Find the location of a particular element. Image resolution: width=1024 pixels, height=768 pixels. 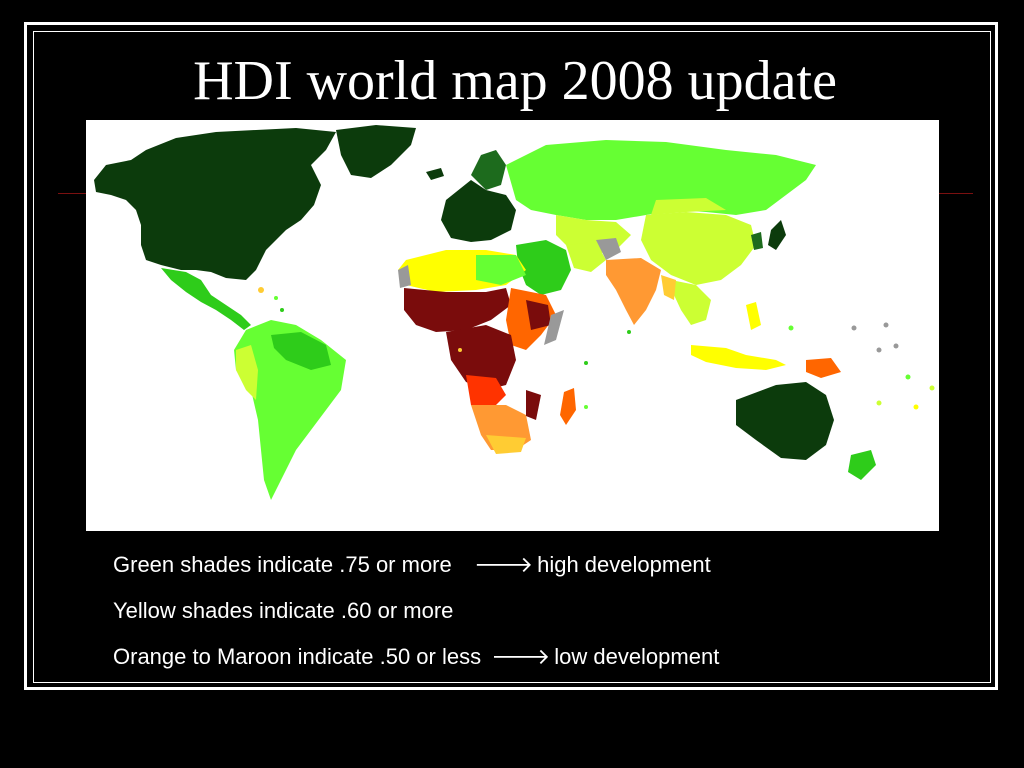

region-iran is located at coordinates (586, 257).